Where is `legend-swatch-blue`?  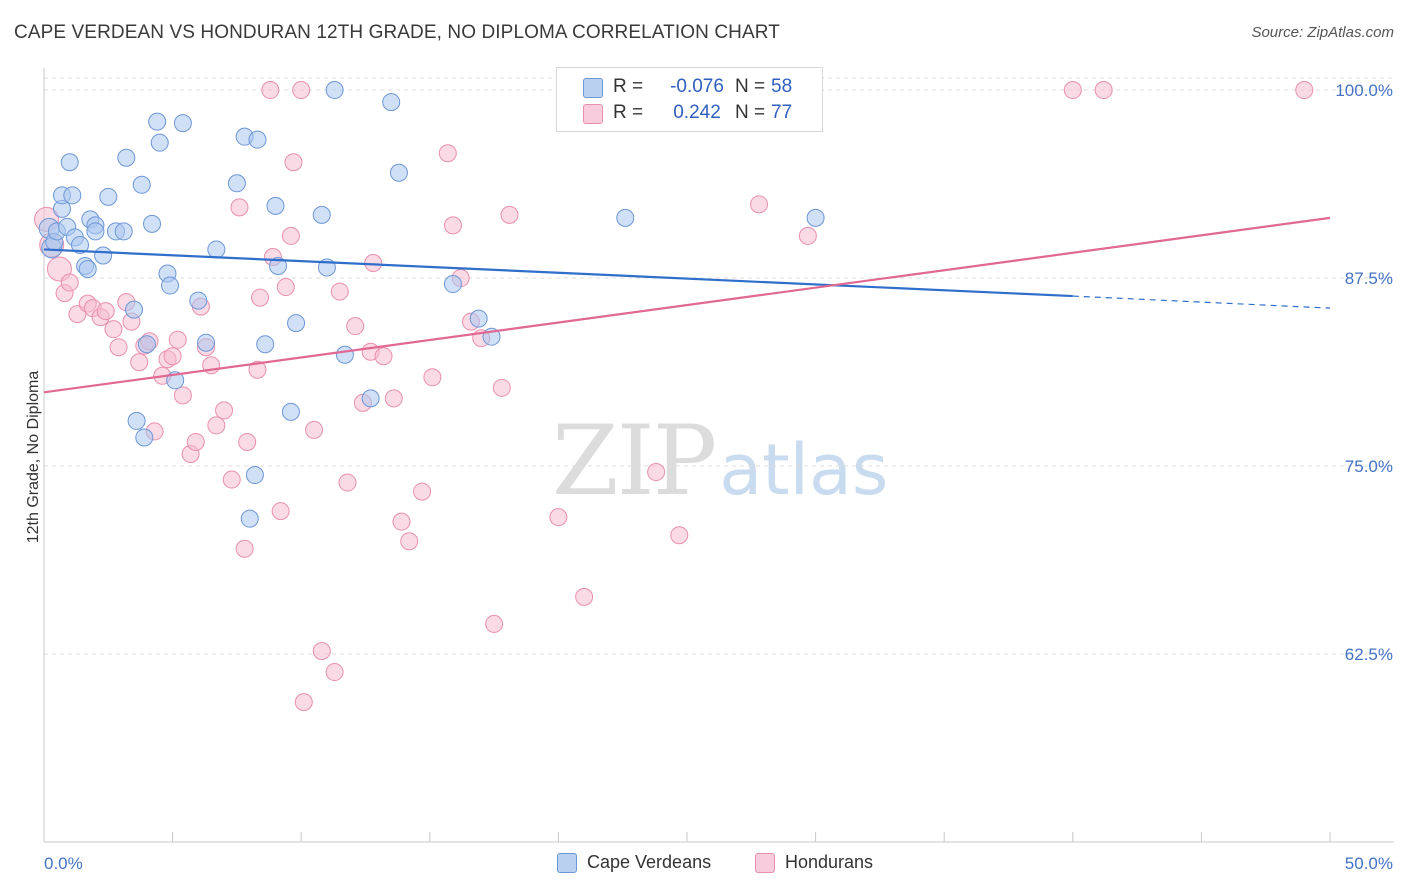
legend-swatch-blue is located at coordinates (567, 863).